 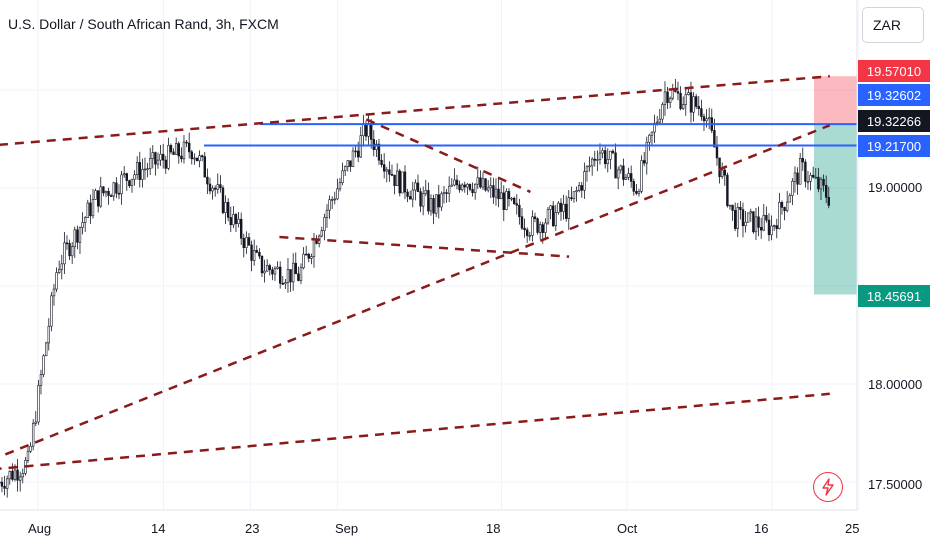 I want to click on current-price-tag: 19.32266, so click(x=894, y=121).